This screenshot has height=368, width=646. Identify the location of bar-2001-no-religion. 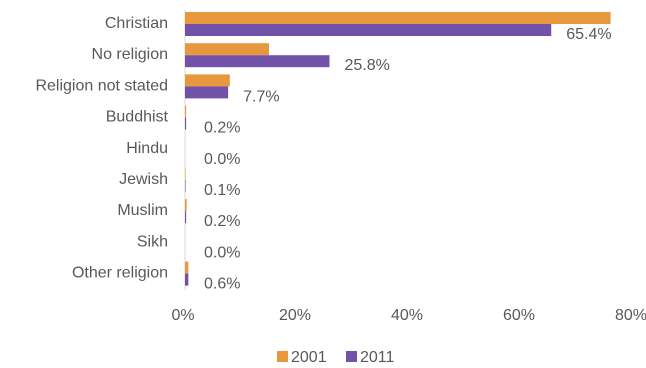
(227, 49).